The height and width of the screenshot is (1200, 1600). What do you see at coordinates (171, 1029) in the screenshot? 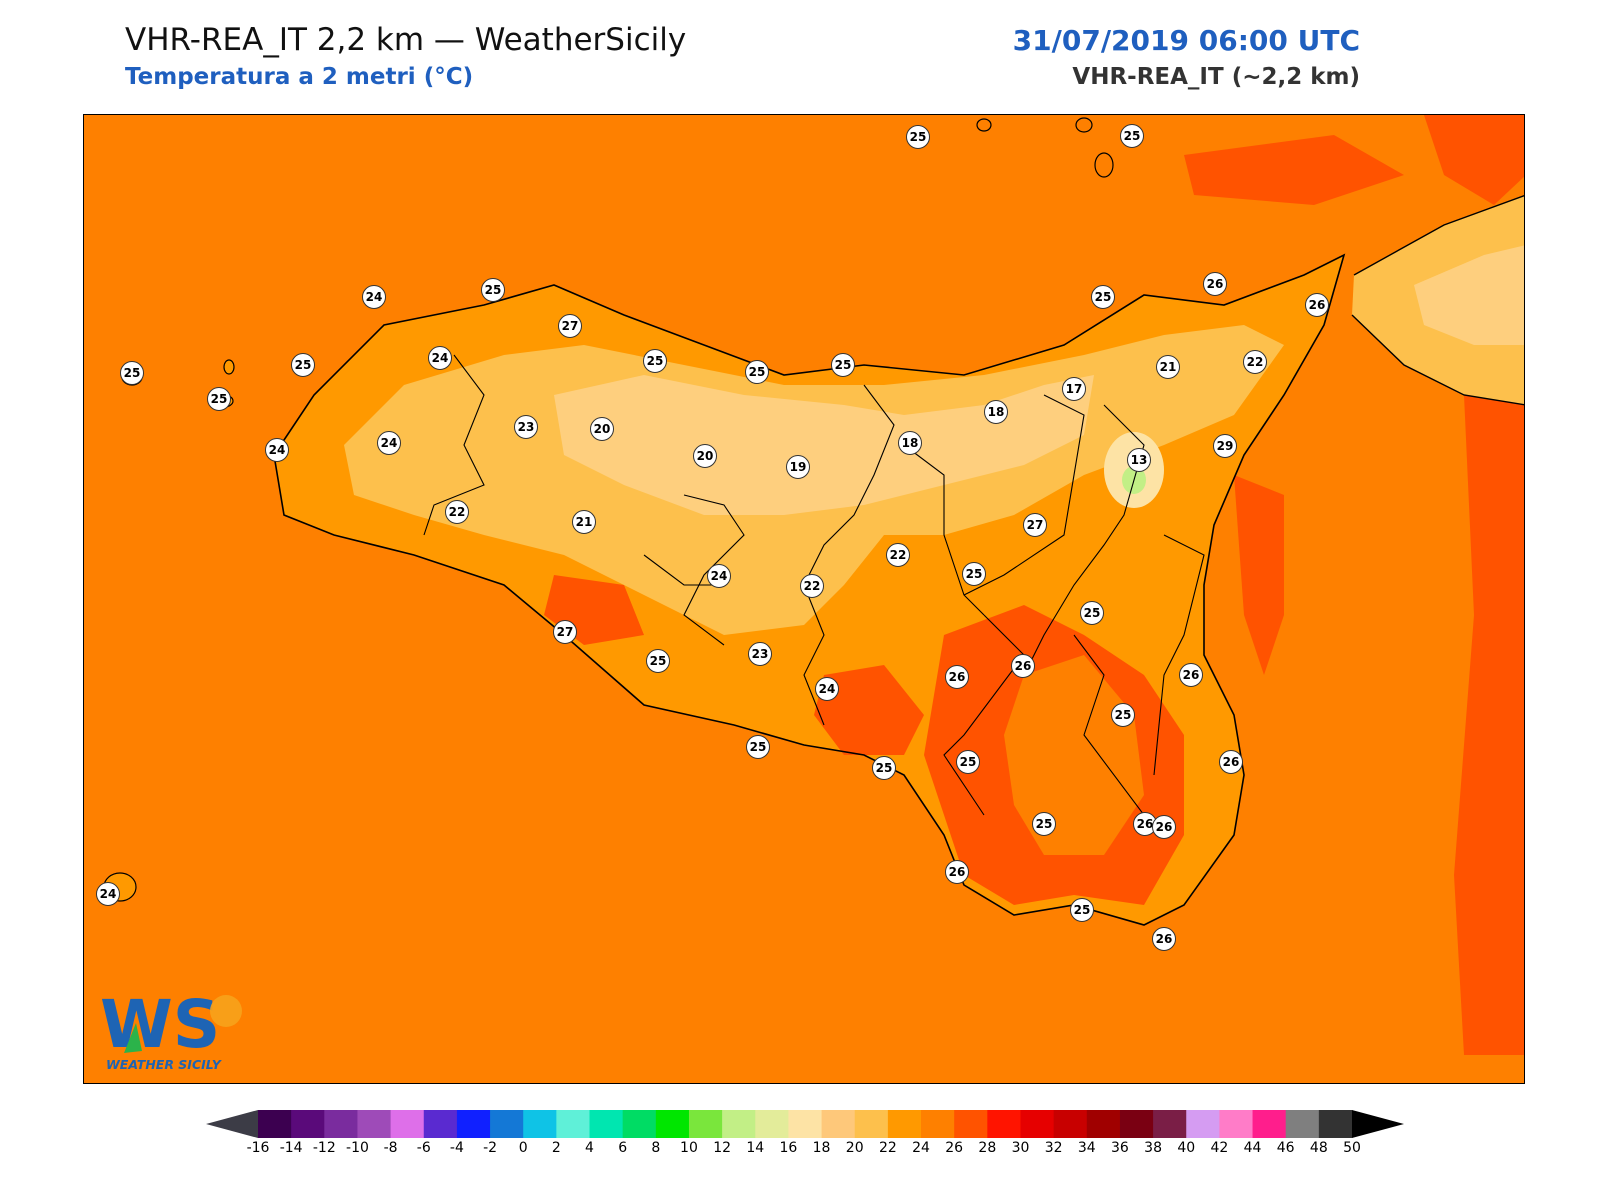
I see `weathersicily-logo: WS WEATHER SICILY` at bounding box center [171, 1029].